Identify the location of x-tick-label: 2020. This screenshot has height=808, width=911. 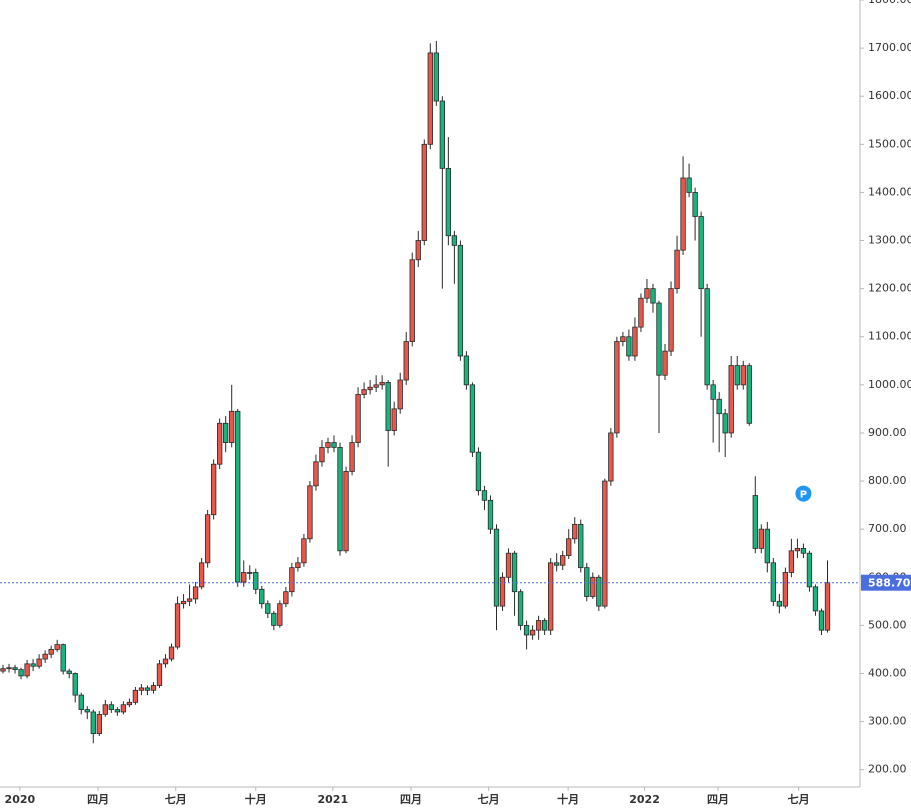
(20, 799).